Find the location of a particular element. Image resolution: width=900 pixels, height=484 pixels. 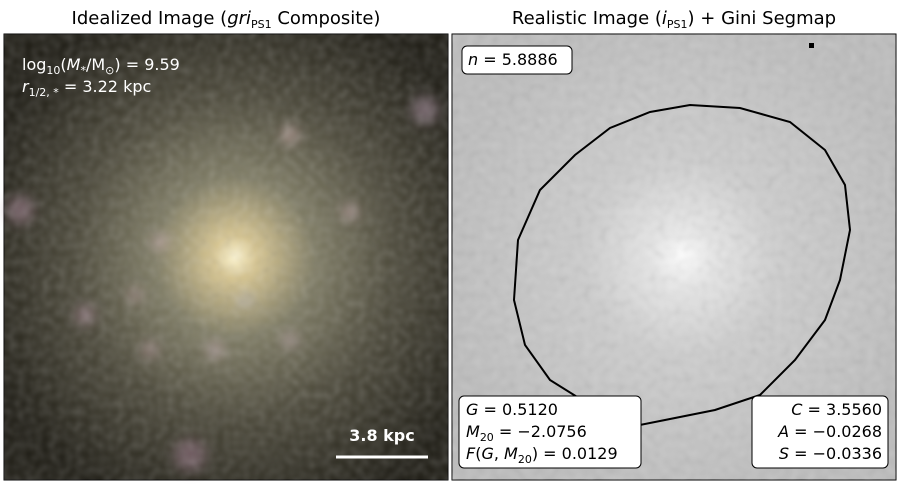

sersic-box is located at coordinates (517, 60).